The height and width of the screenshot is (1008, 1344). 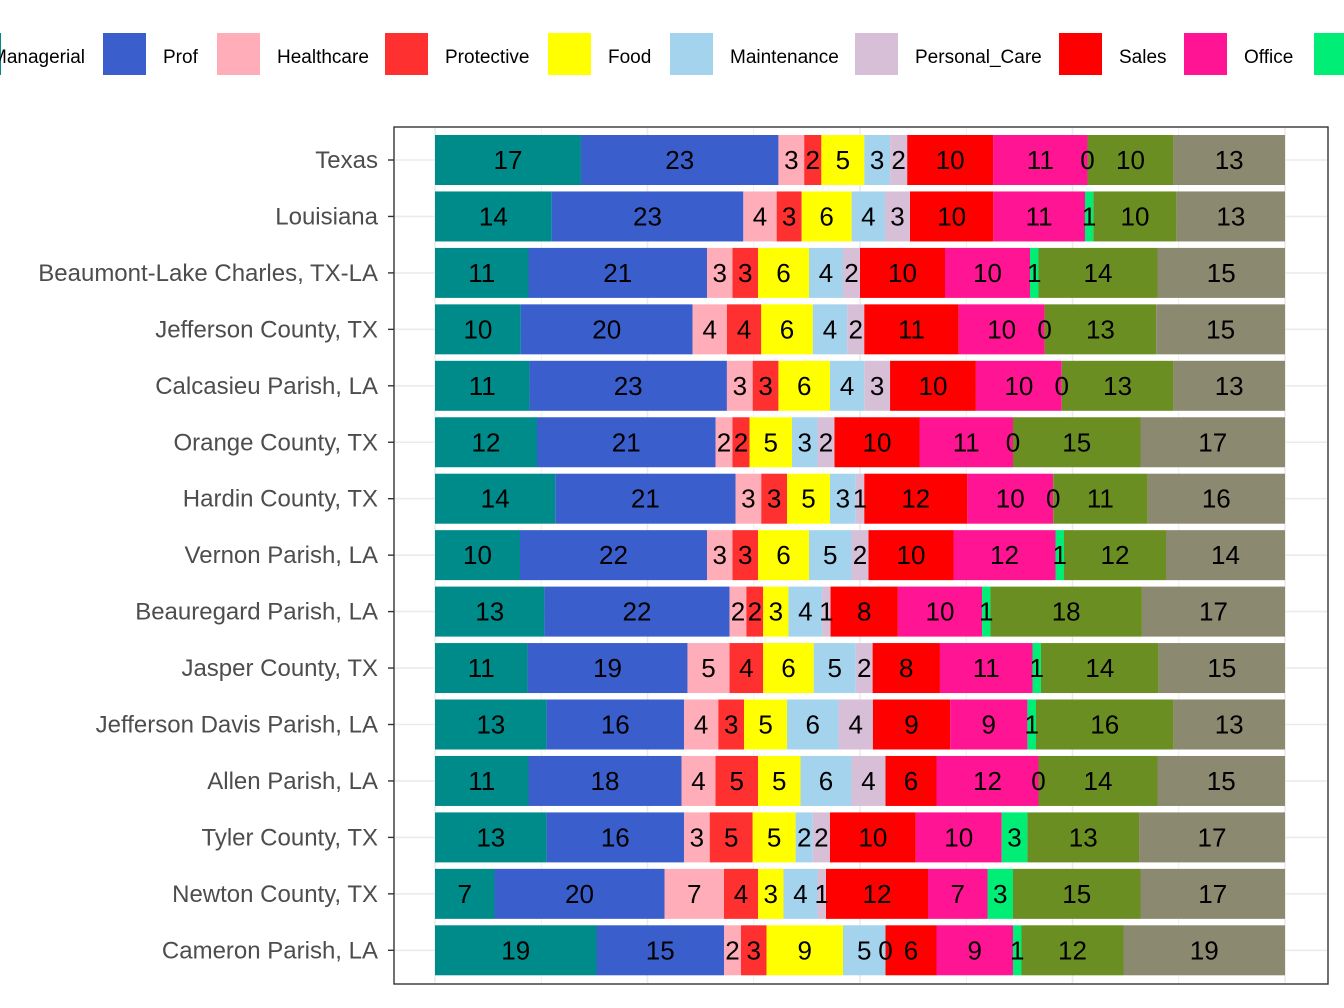 I want to click on category-label: Tyler County, TX, so click(x=289, y=837).